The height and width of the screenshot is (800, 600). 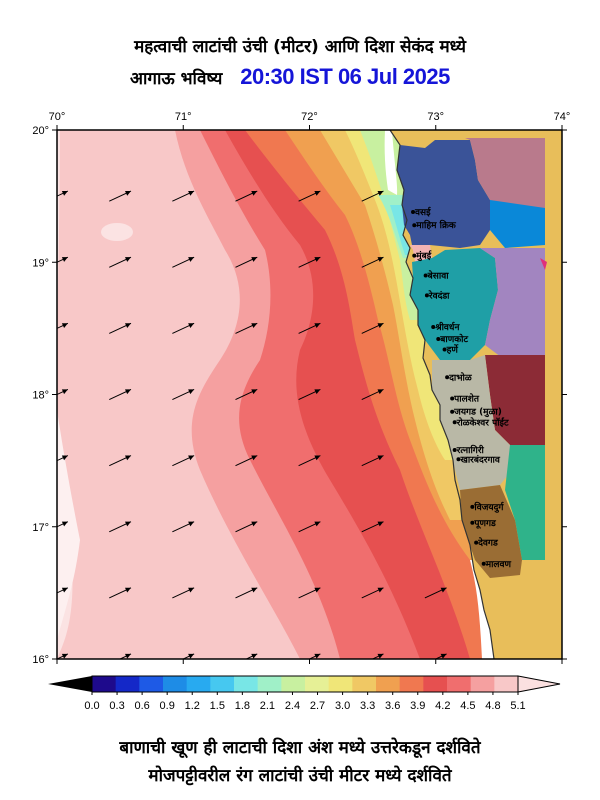 I want to click on place-marker: मालवण, so click(x=496, y=565).